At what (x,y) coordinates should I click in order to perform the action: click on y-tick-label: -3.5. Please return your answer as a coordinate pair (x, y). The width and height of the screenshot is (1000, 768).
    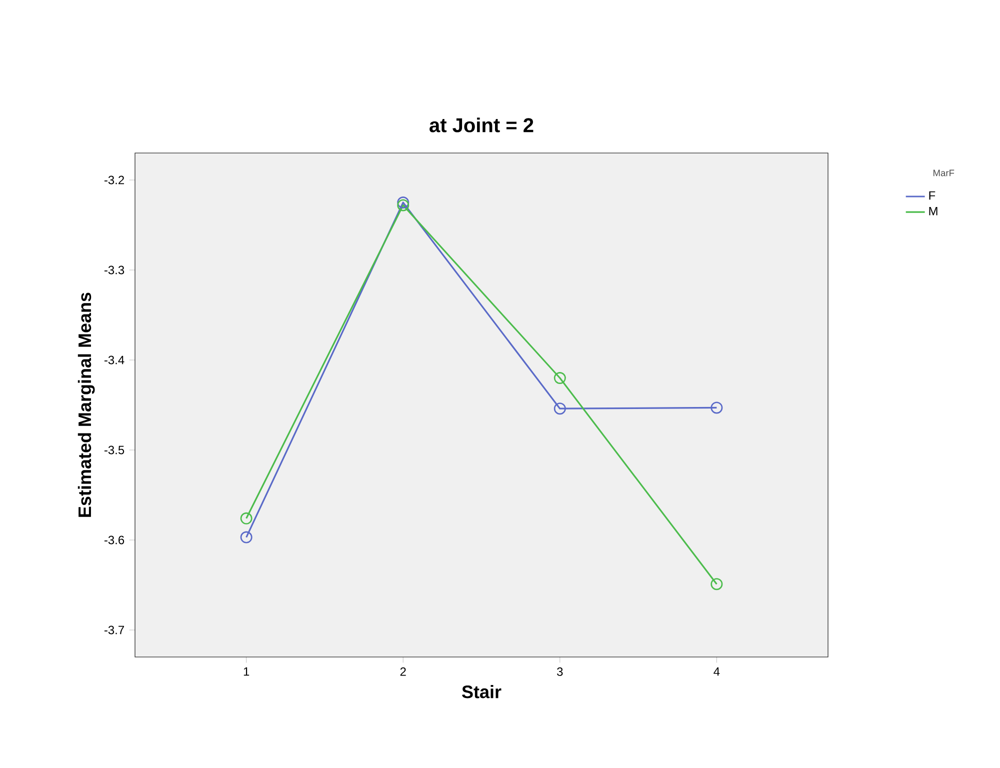
    Looking at the image, I should click on (114, 450).